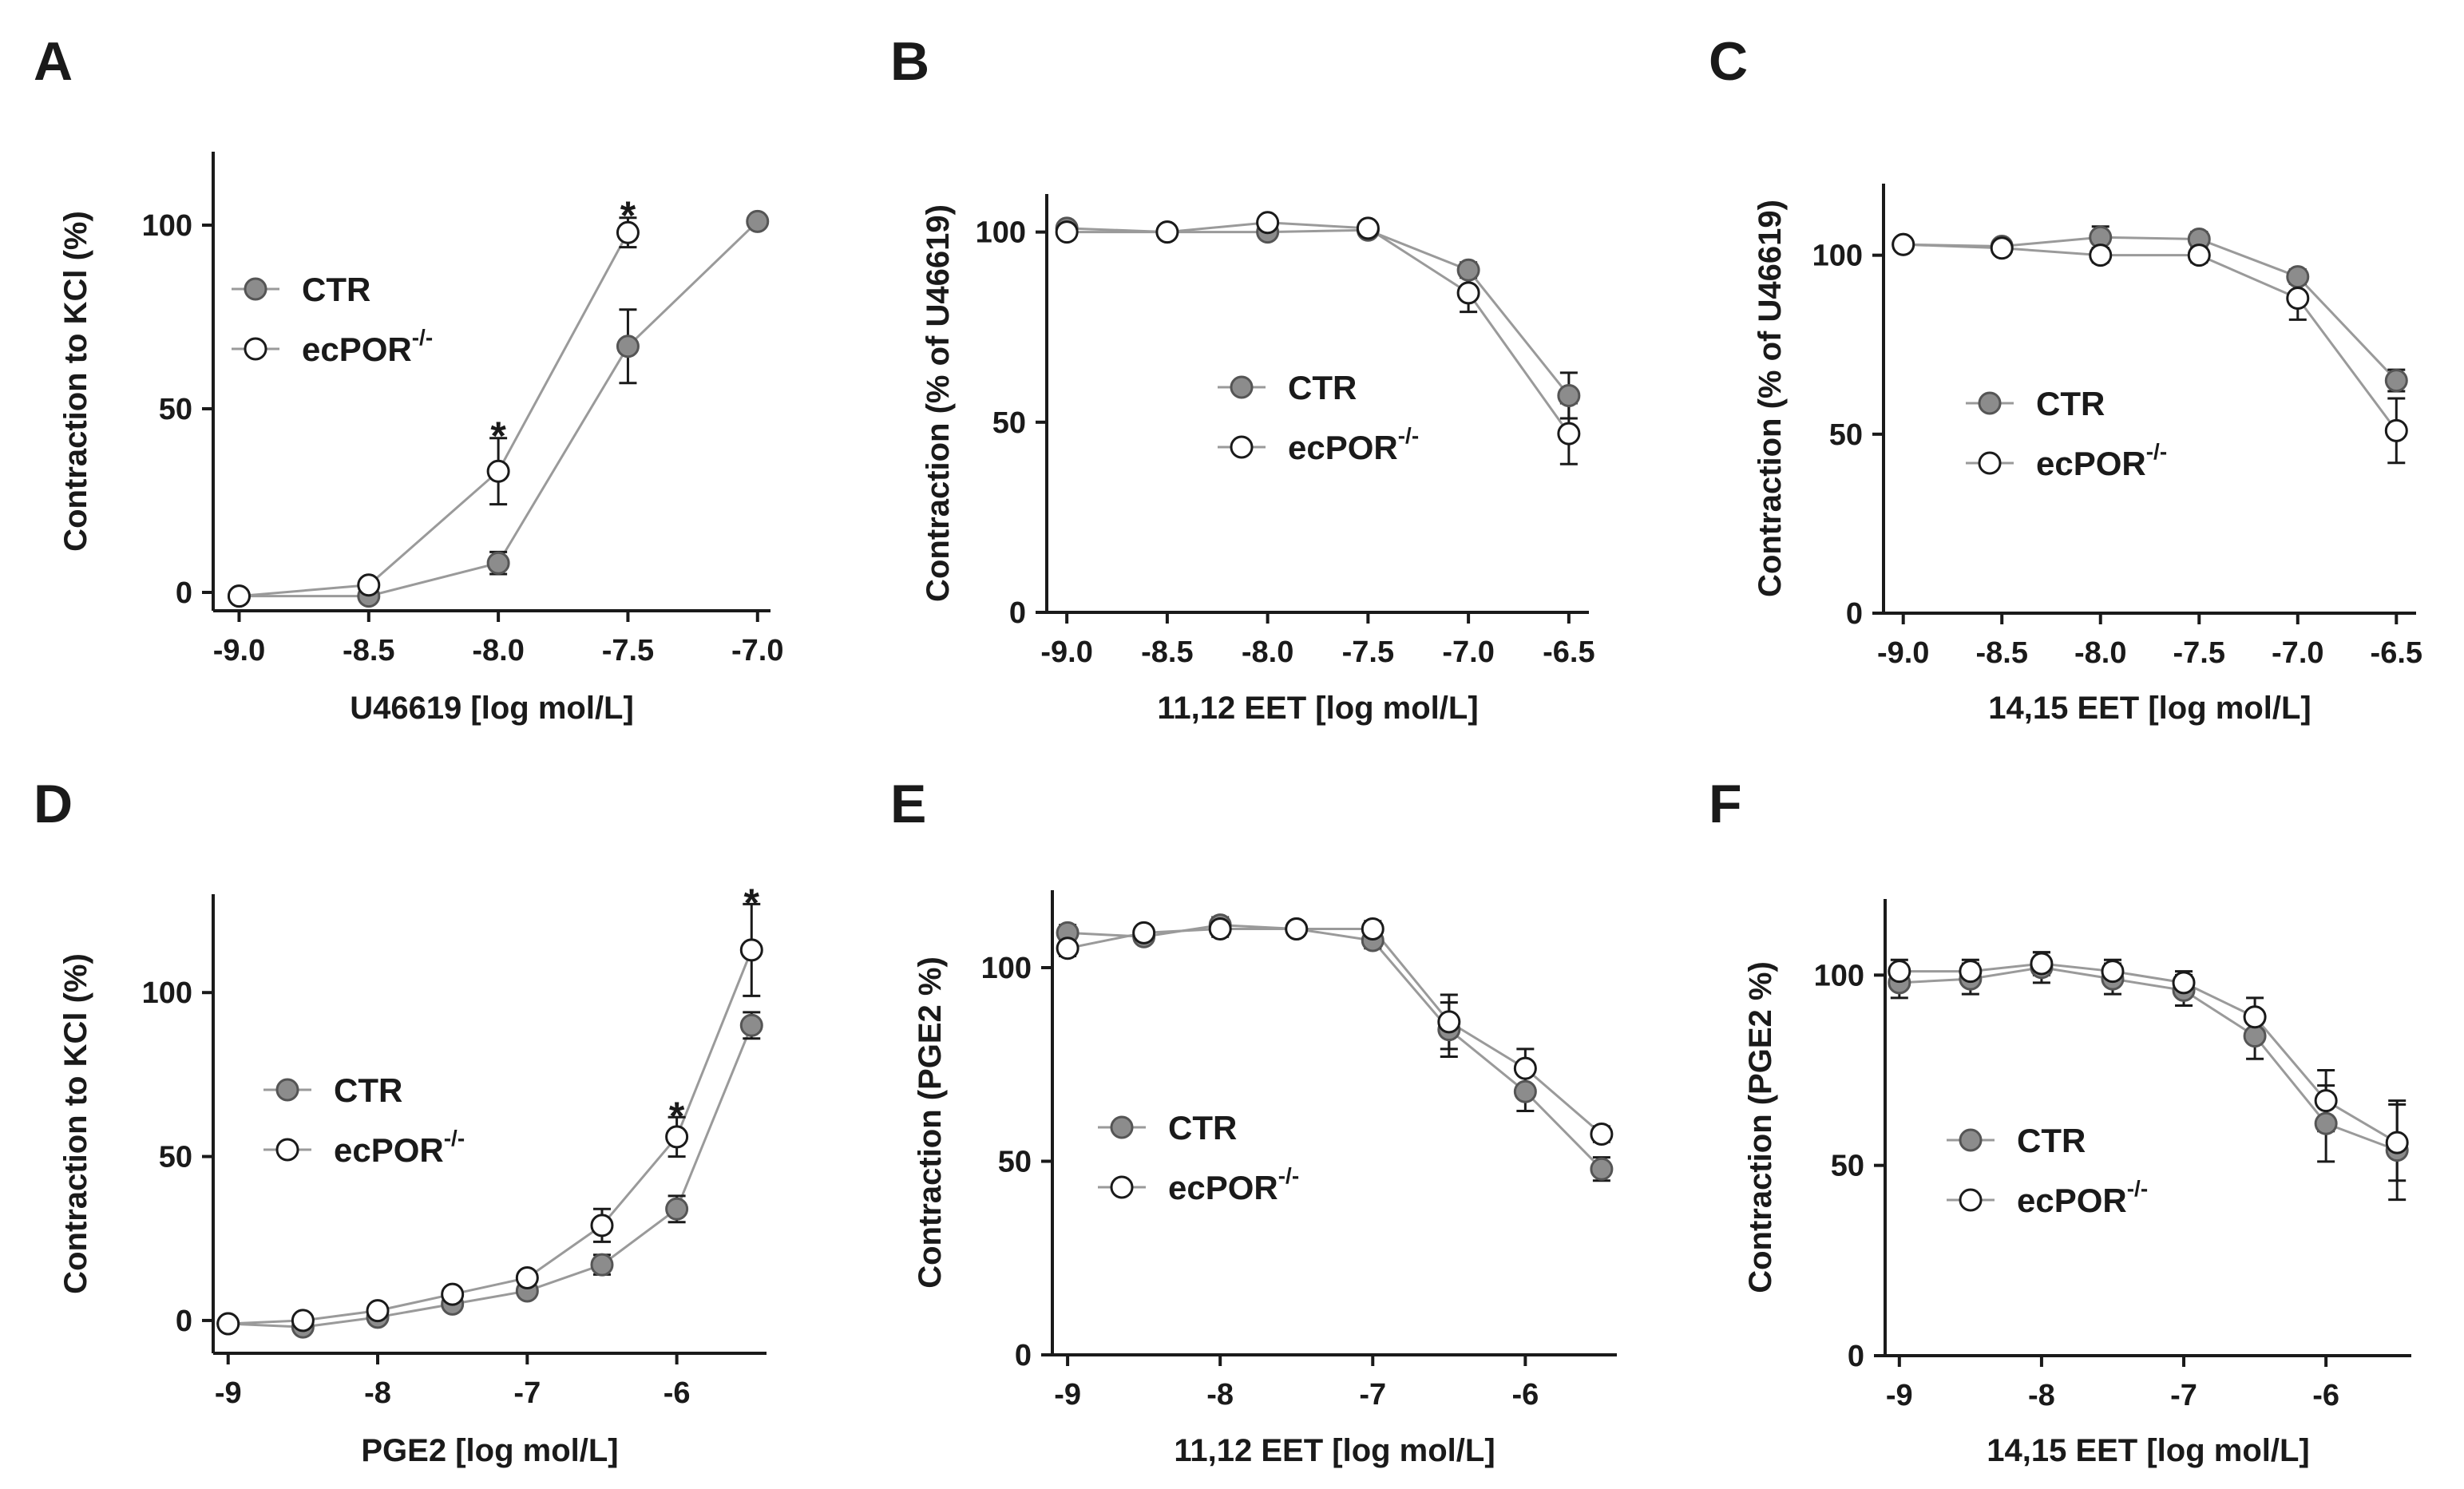  What do you see at coordinates (1220, 1395) in the screenshot?
I see `x-tick-label: -8` at bounding box center [1220, 1395].